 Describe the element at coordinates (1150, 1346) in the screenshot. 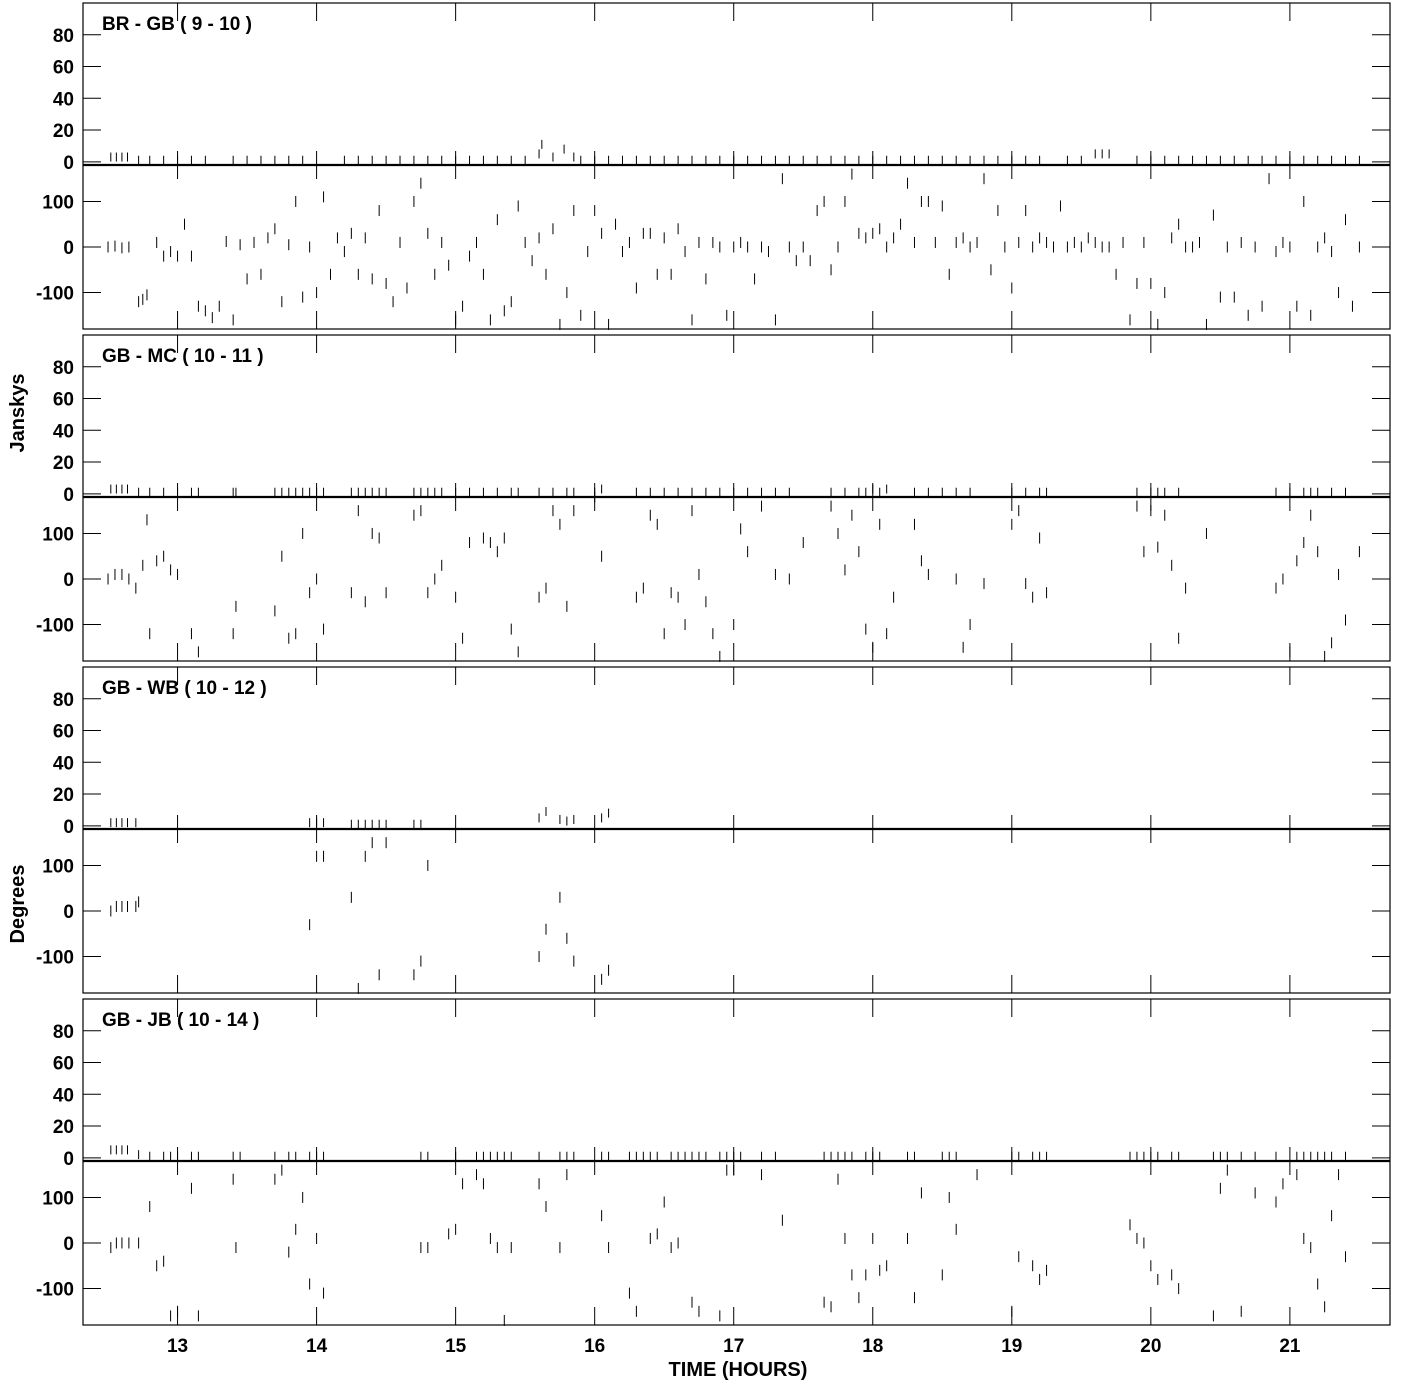

I see `x-tick-label: 20` at that location.